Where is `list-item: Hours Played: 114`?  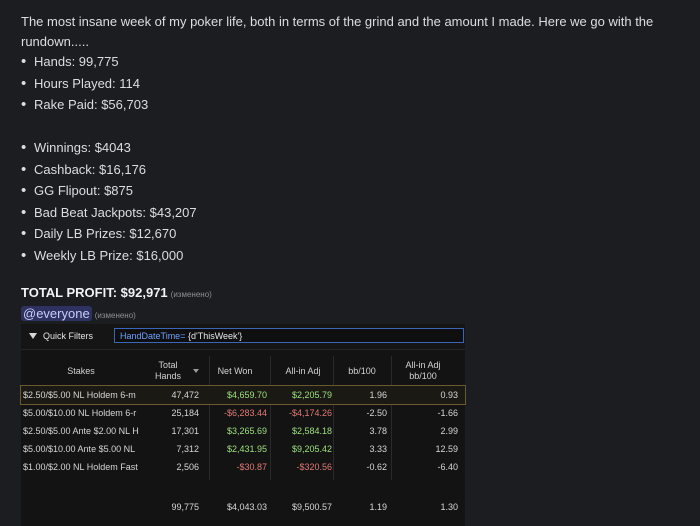
list-item: Hours Played: 114 is located at coordinates (84, 84).